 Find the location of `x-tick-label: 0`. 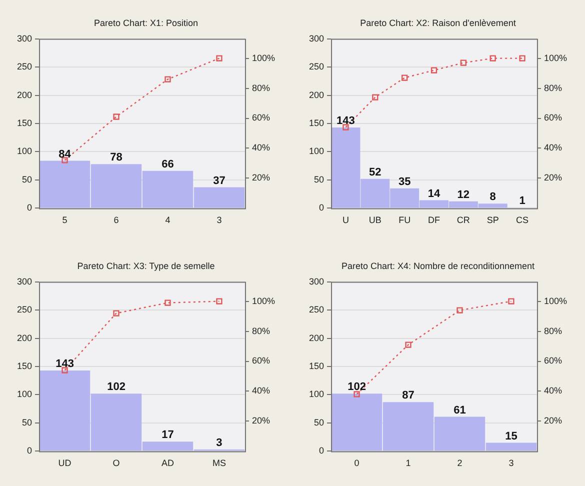

x-tick-label: 0 is located at coordinates (357, 463).